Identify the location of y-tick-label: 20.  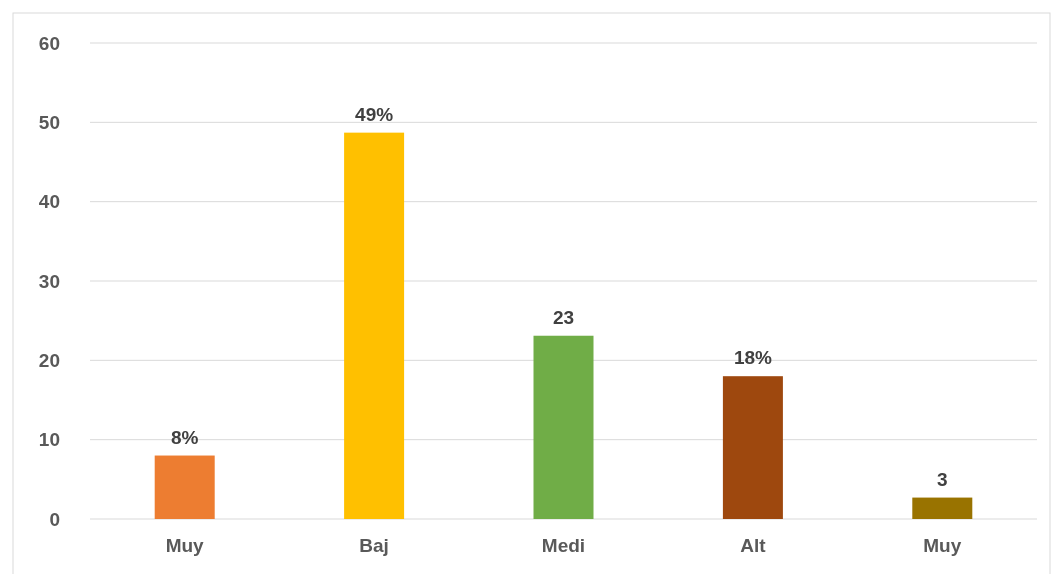
(49, 360).